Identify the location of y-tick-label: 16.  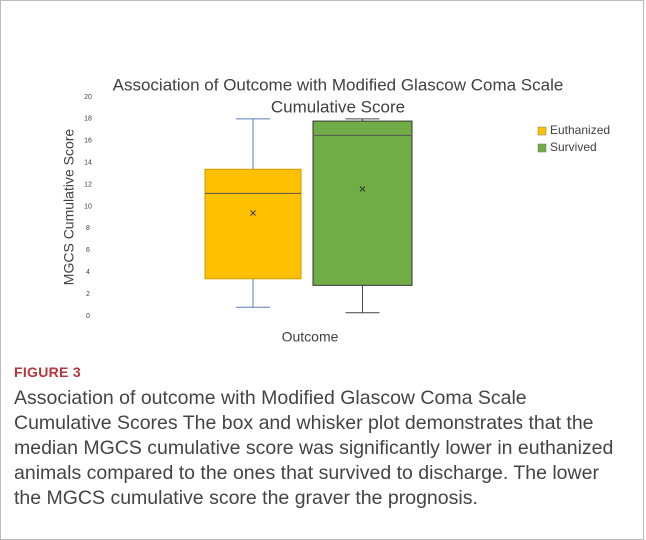
(88, 141).